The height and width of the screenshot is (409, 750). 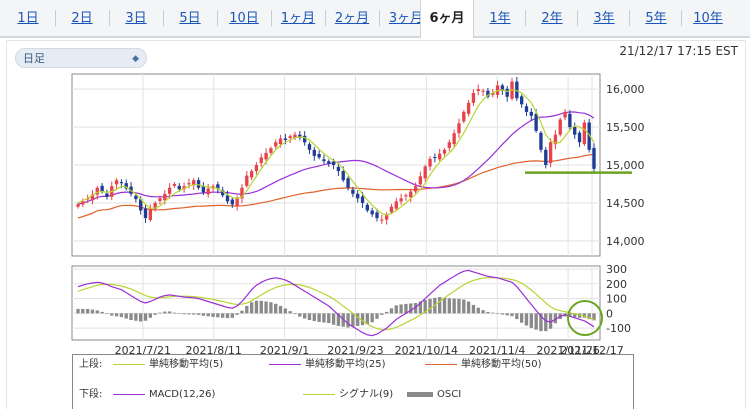 What do you see at coordinates (447, 19) in the screenshot?
I see `tab-8: 6ヶ月` at bounding box center [447, 19].